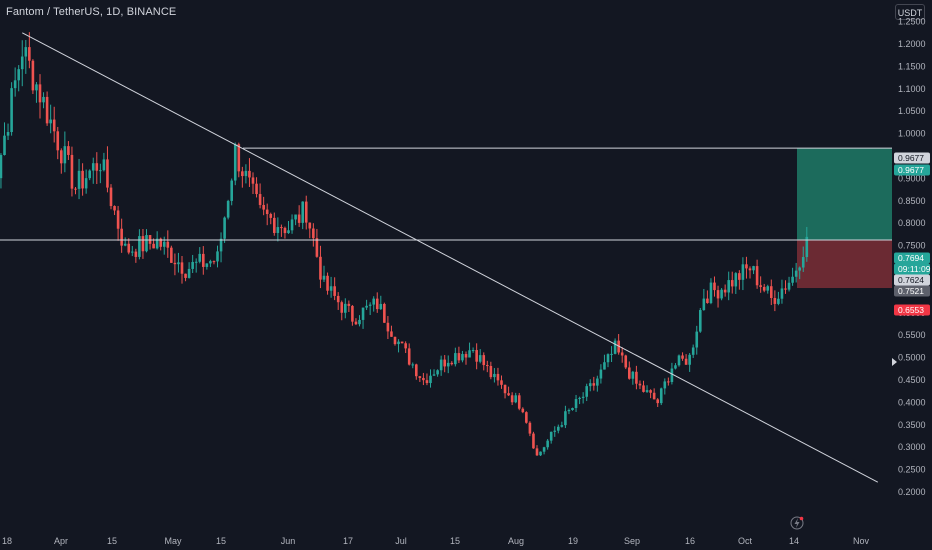  I want to click on x-tick-label: Jul, so click(401, 541).